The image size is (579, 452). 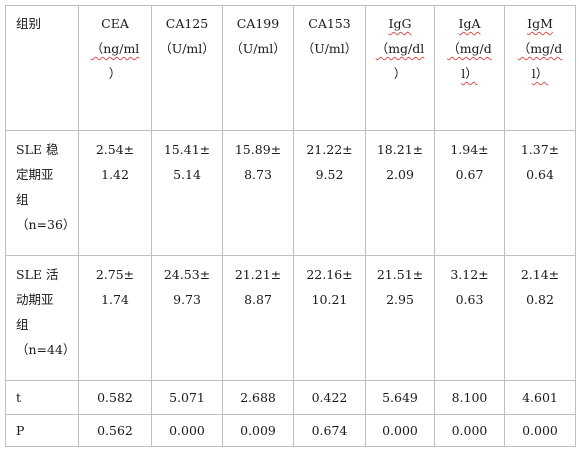 What do you see at coordinates (469, 193) in the screenshot?
I see `value-cell: 1.94± 0.67` at bounding box center [469, 193].